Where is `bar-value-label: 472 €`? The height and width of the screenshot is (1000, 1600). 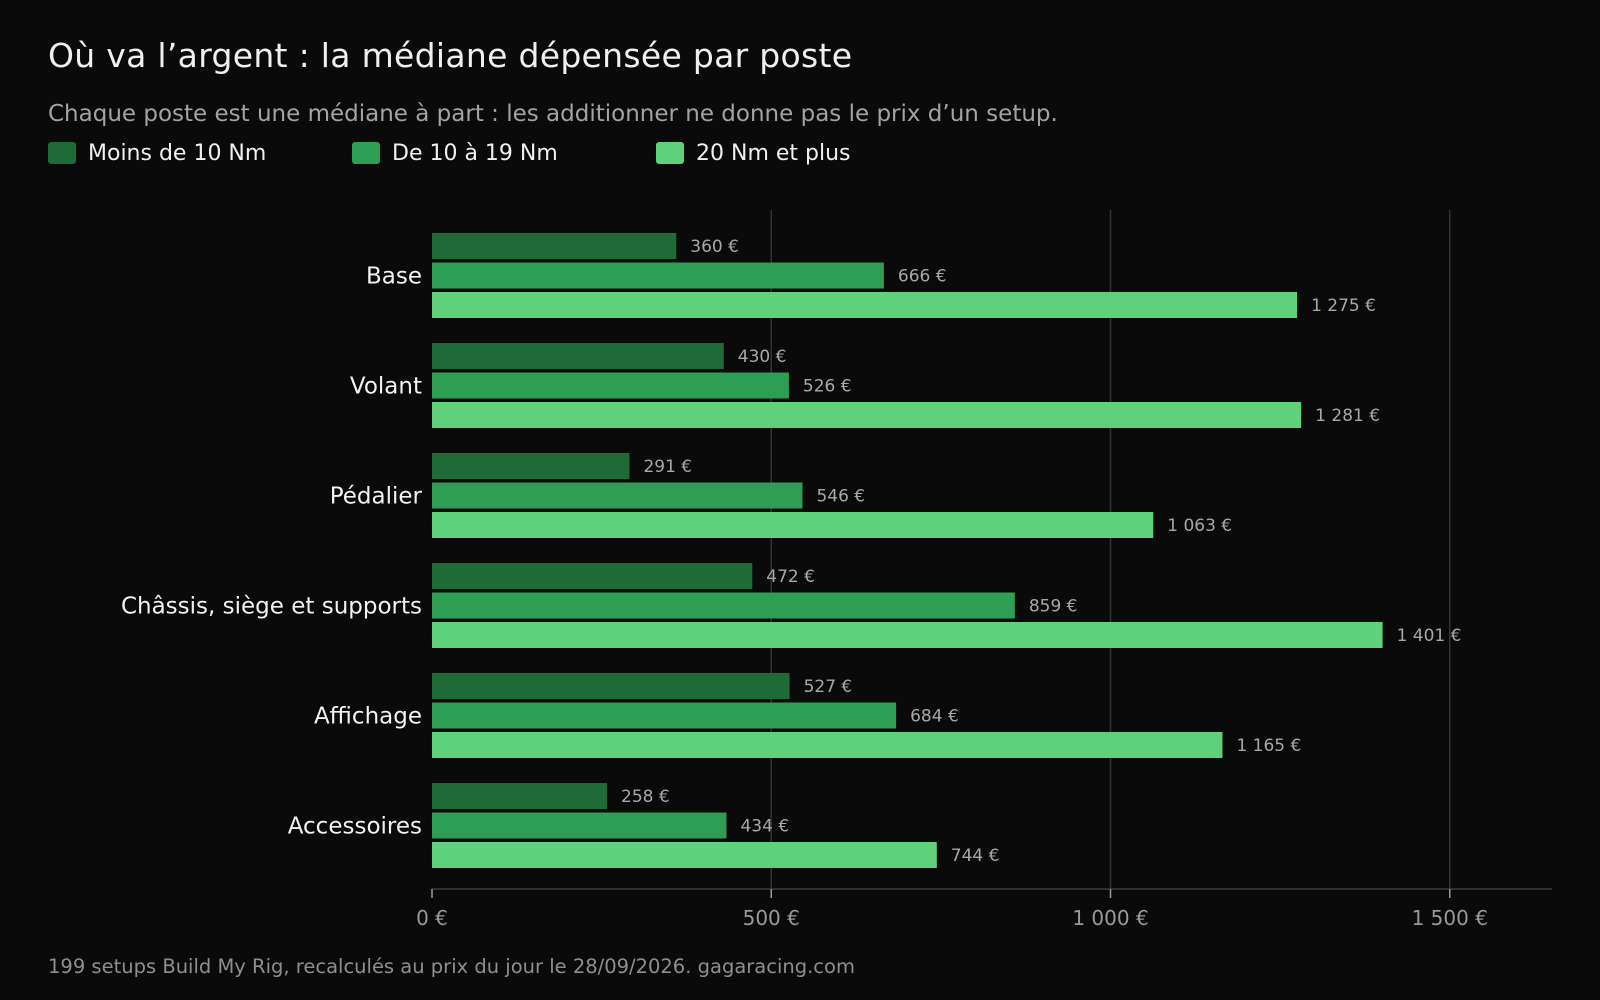
bar-value-label: 472 € is located at coordinates (790, 577).